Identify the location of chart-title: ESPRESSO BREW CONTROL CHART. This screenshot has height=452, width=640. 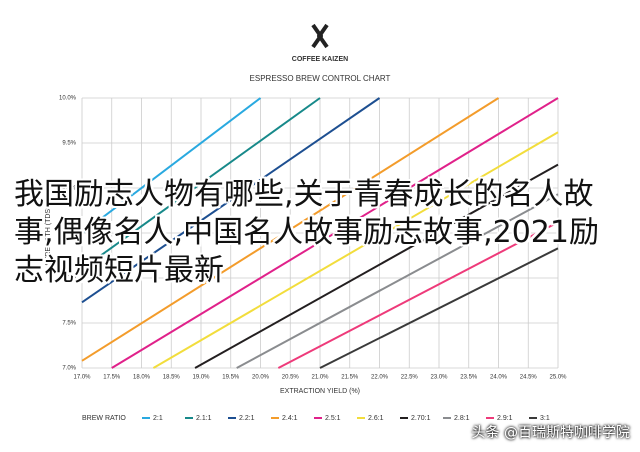
(320, 78).